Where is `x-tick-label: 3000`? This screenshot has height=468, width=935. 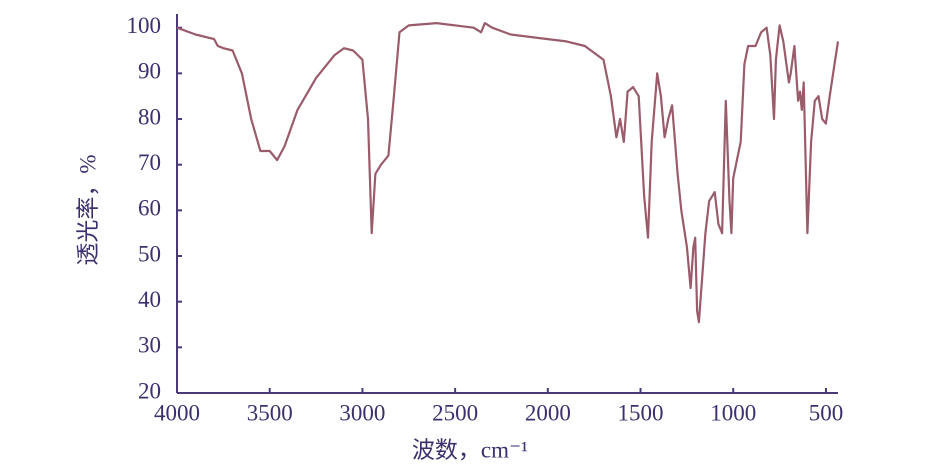 x-tick-label: 3000 is located at coordinates (362, 412).